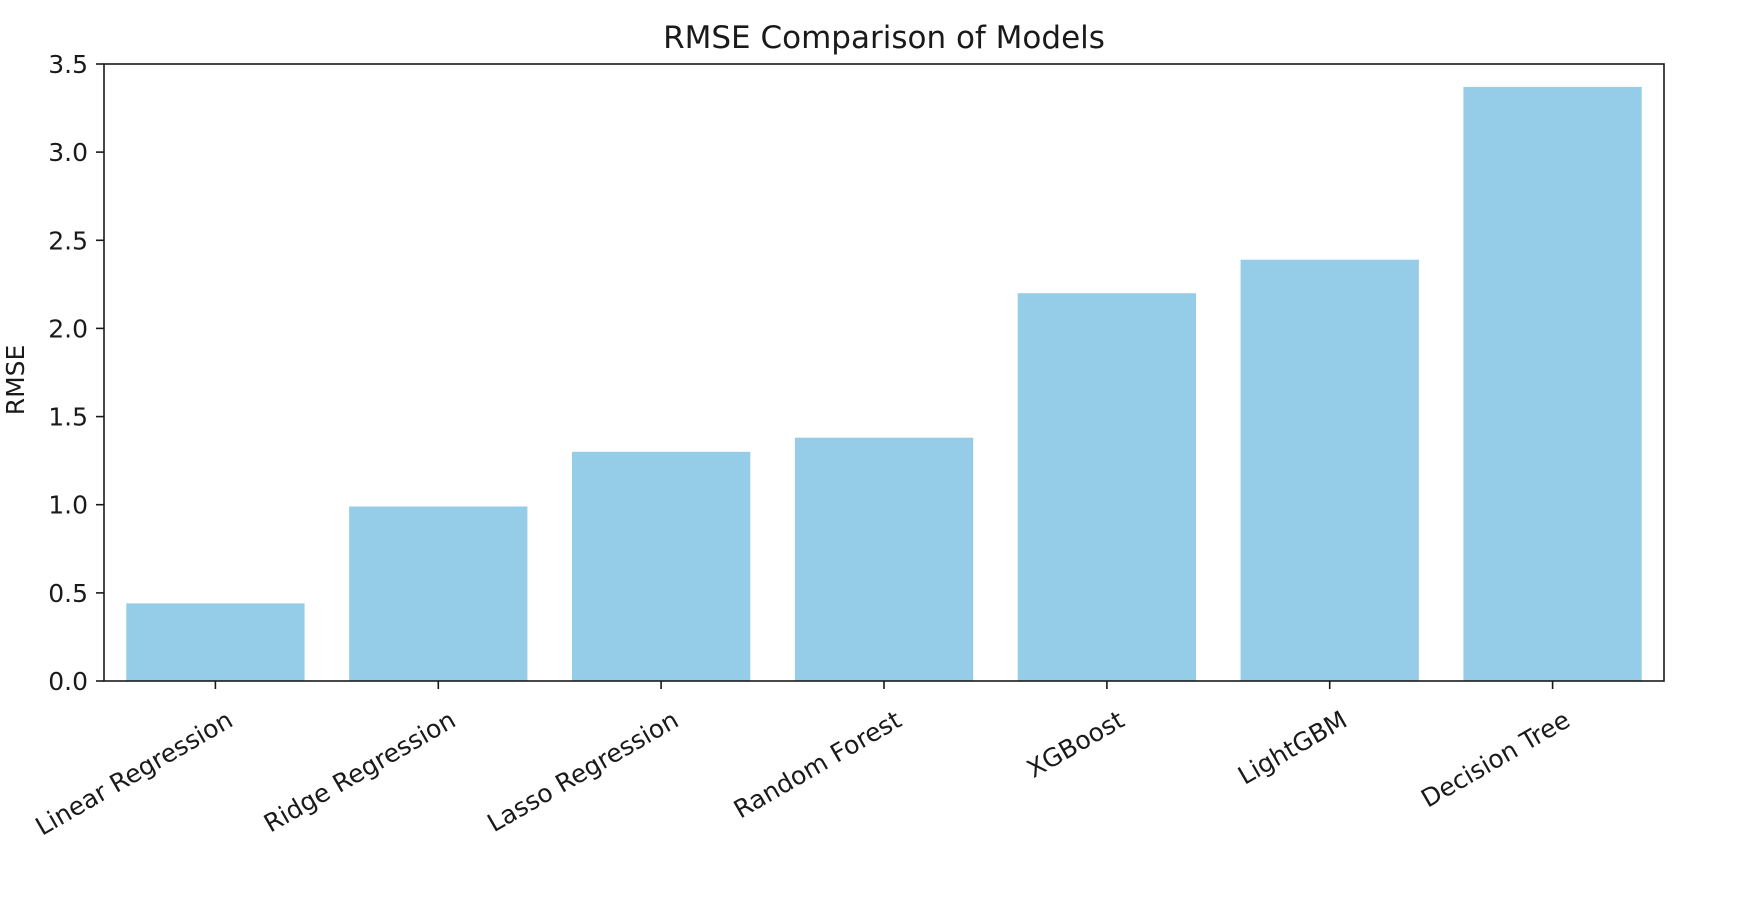 The width and height of the screenshot is (1744, 920). Describe the element at coordinates (884, 38) in the screenshot. I see `chart-title: RMSE Comparison of Models` at that location.